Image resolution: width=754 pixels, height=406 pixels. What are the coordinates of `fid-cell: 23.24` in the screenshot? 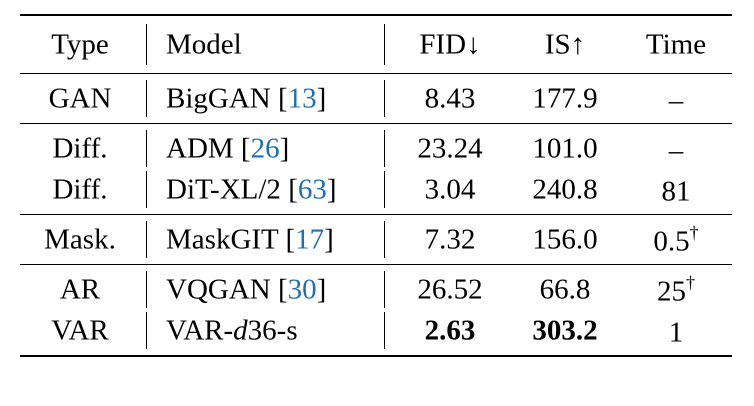 It's located at (450, 148).